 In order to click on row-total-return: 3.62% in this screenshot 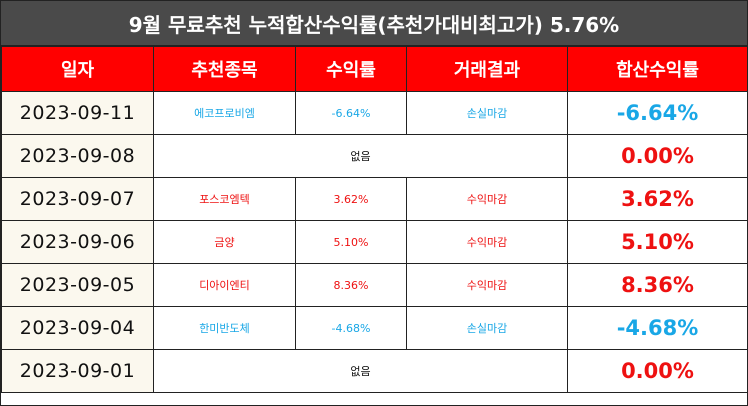, I will do `click(657, 199)`.